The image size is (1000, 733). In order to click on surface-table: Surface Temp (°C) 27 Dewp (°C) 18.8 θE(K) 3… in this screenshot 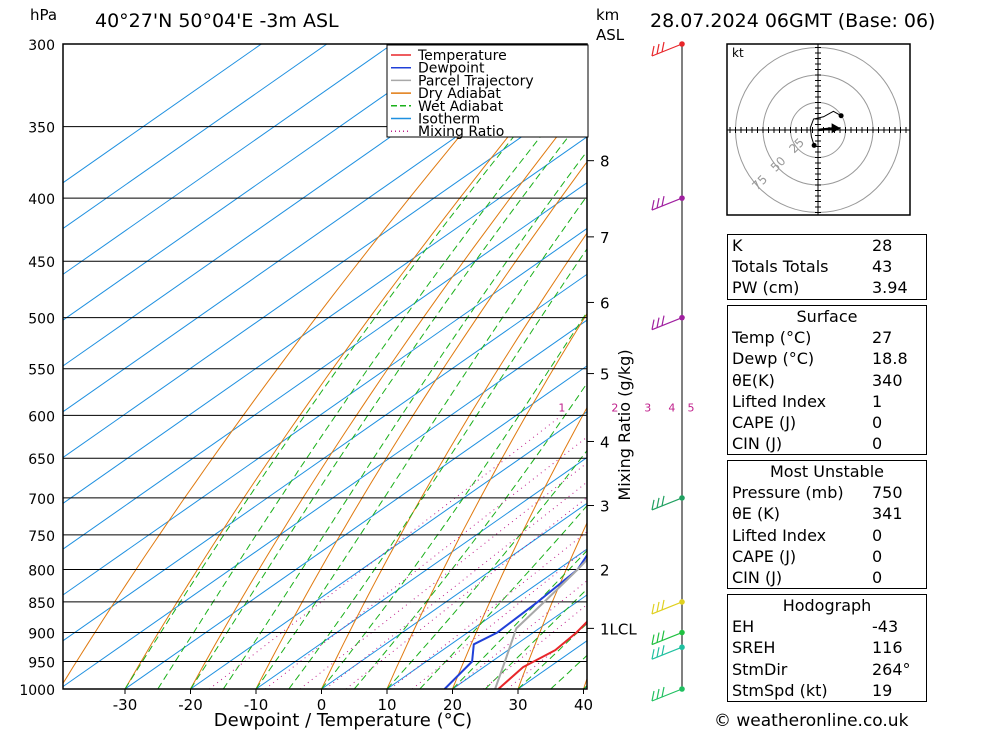, I will do `click(827, 380)`.